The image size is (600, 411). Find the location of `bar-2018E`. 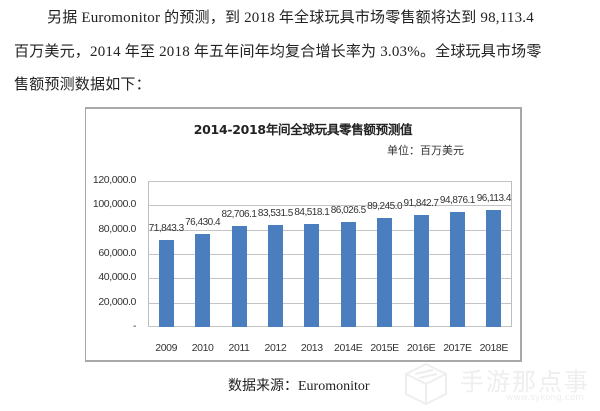

bar-2018E is located at coordinates (494, 268).